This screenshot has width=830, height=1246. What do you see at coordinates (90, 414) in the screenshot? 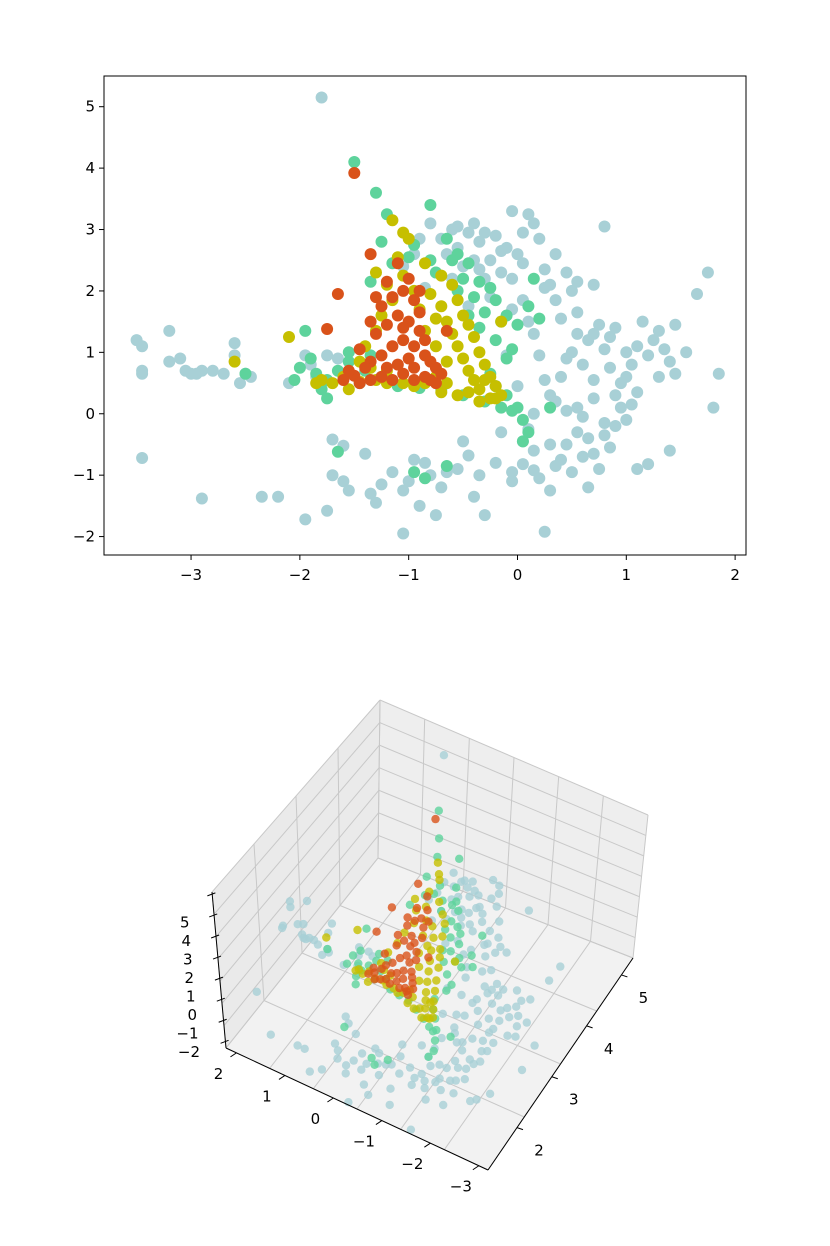
I see `y-tick-label: 0` at bounding box center [90, 414].